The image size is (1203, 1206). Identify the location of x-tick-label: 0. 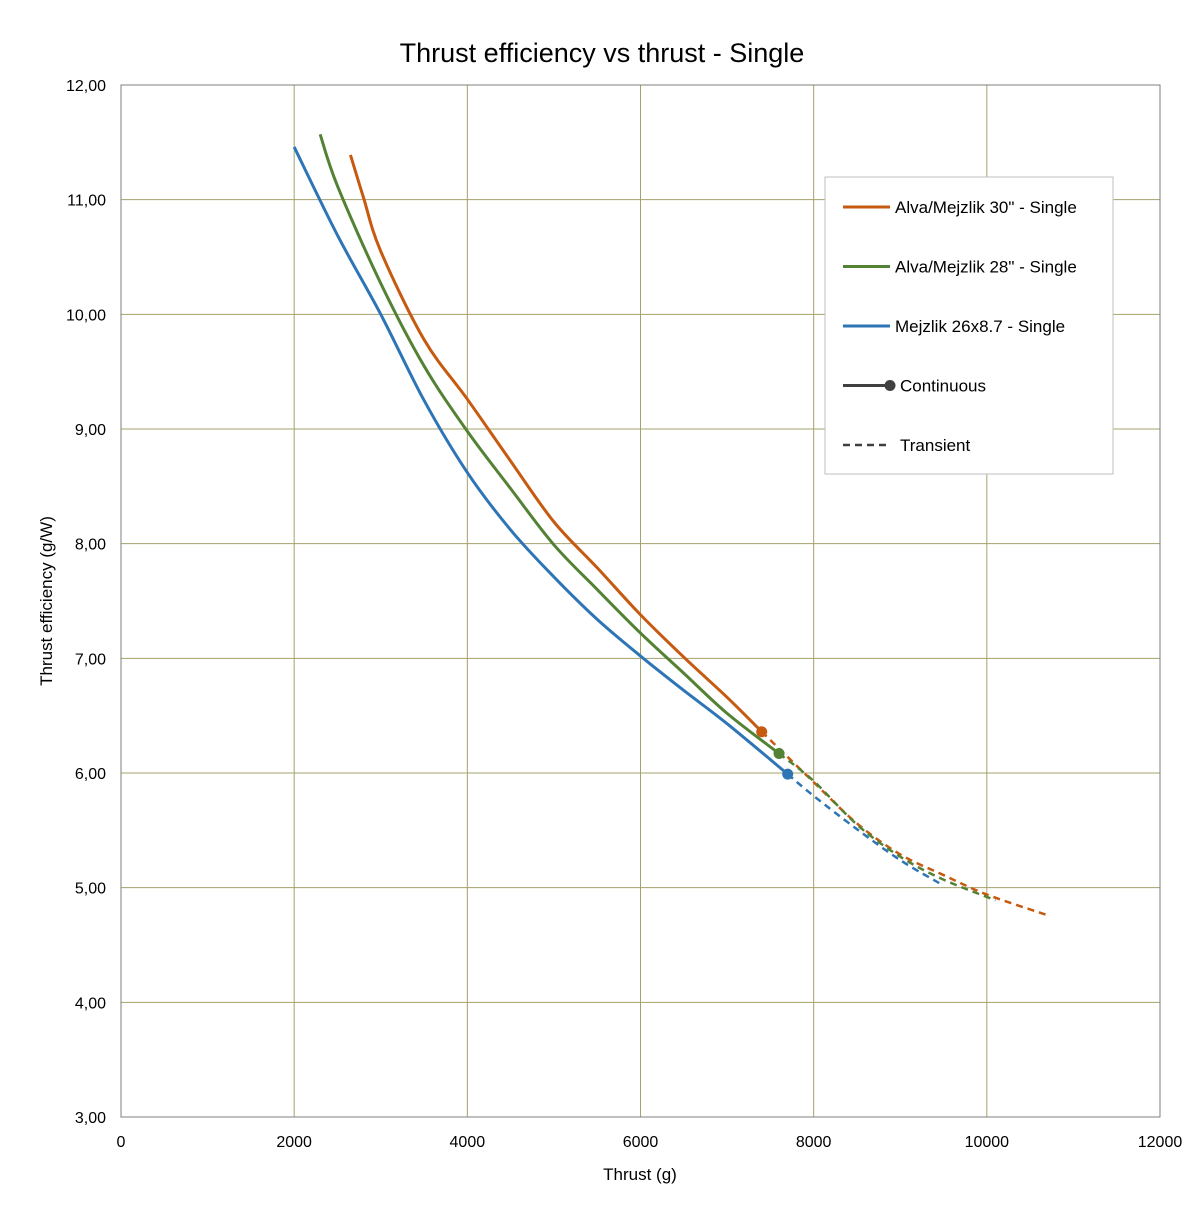
(121, 1142).